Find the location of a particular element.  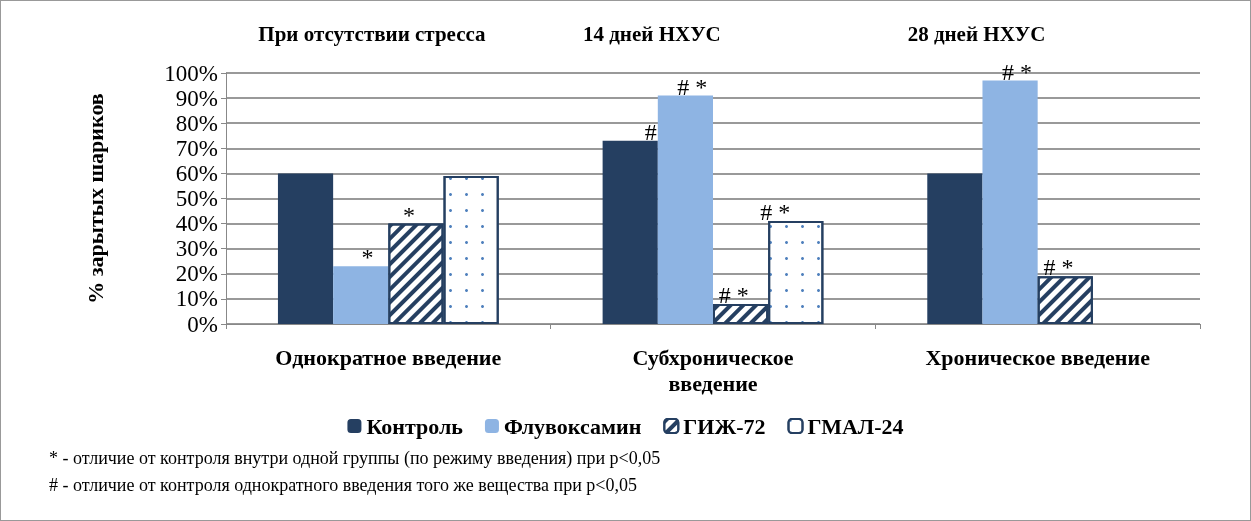

y-tick-label: 0% is located at coordinates (202, 324).